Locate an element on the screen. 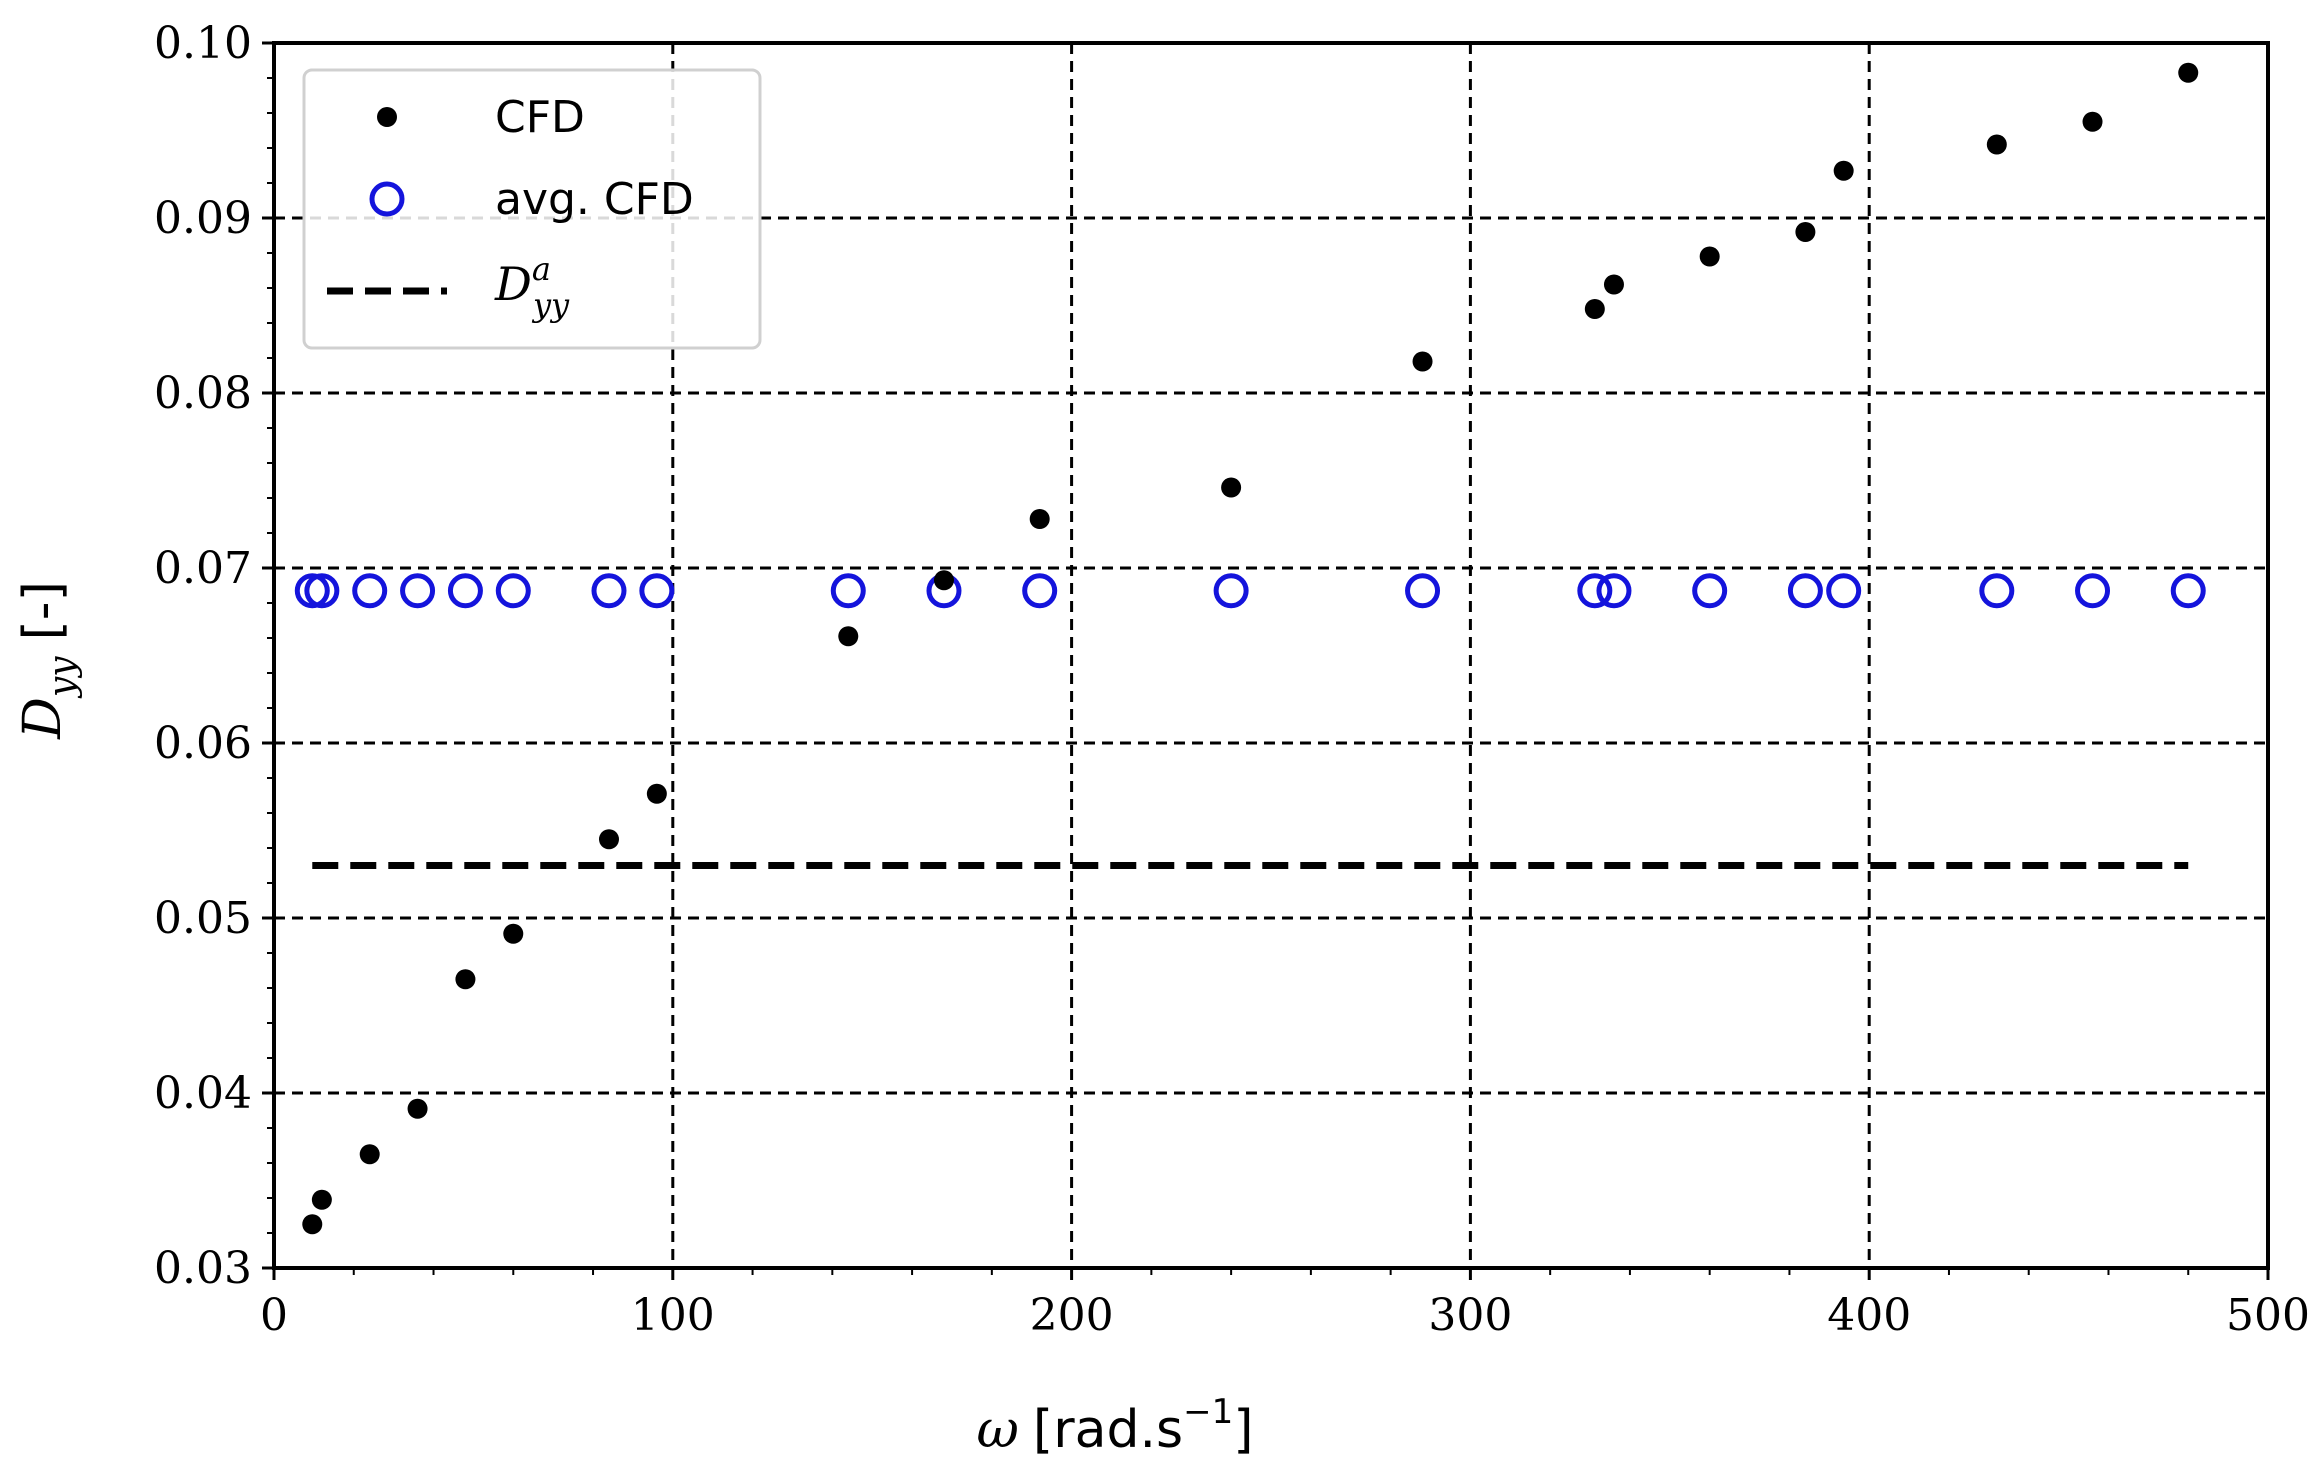  x-axis-unit-sup: −1 is located at coordinates (1208, 1412).